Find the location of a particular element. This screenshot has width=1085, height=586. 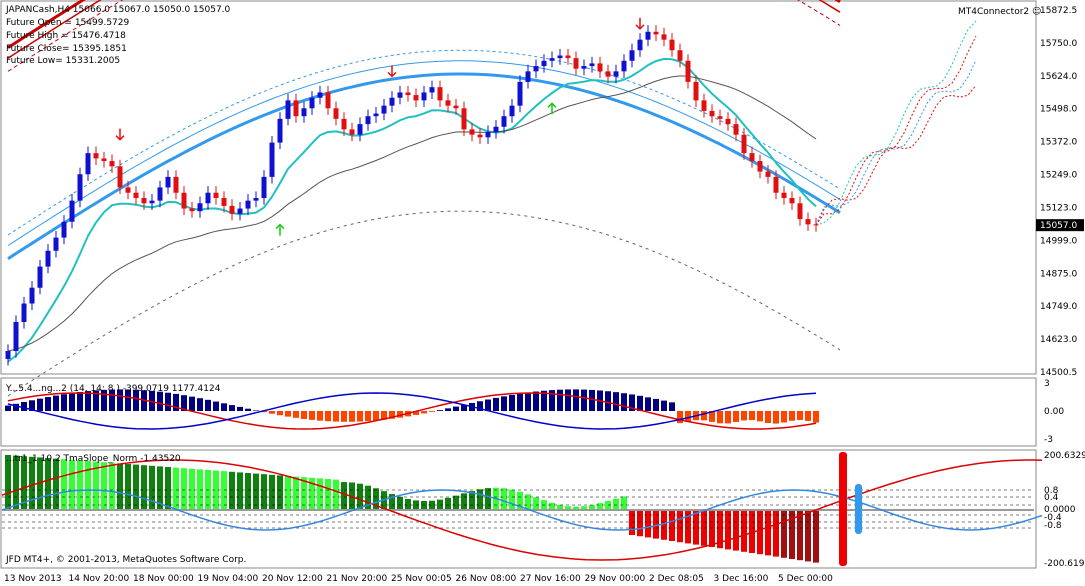

y-tick-label: 14500.5 is located at coordinates (1058, 373).